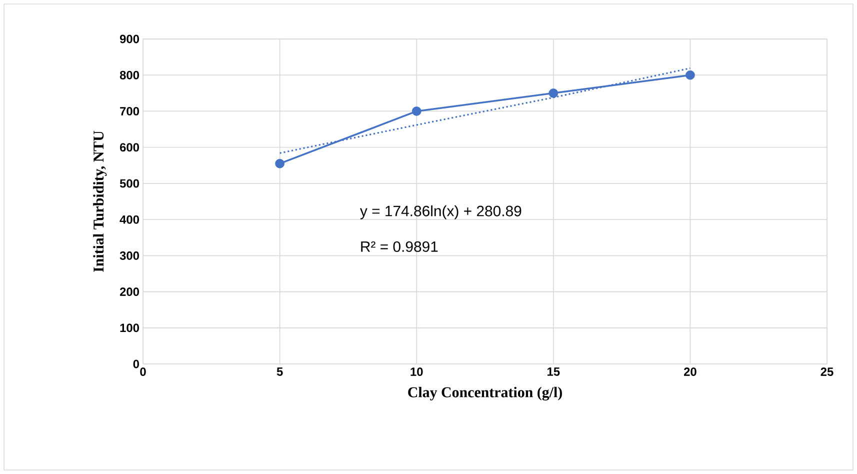 This screenshot has width=857, height=474. Describe the element at coordinates (554, 372) in the screenshot. I see `x-tick-label: 15` at that location.